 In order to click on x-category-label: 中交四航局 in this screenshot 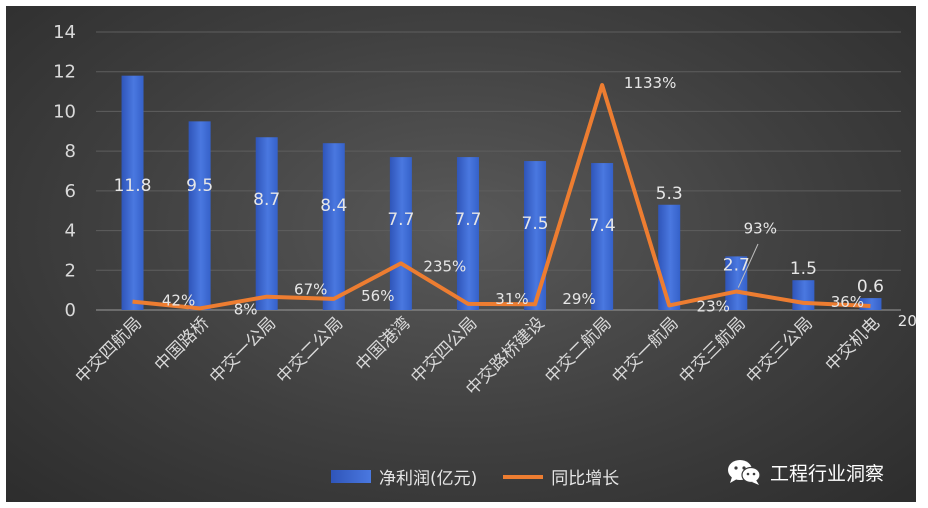, I will do `click(109, 350)`.